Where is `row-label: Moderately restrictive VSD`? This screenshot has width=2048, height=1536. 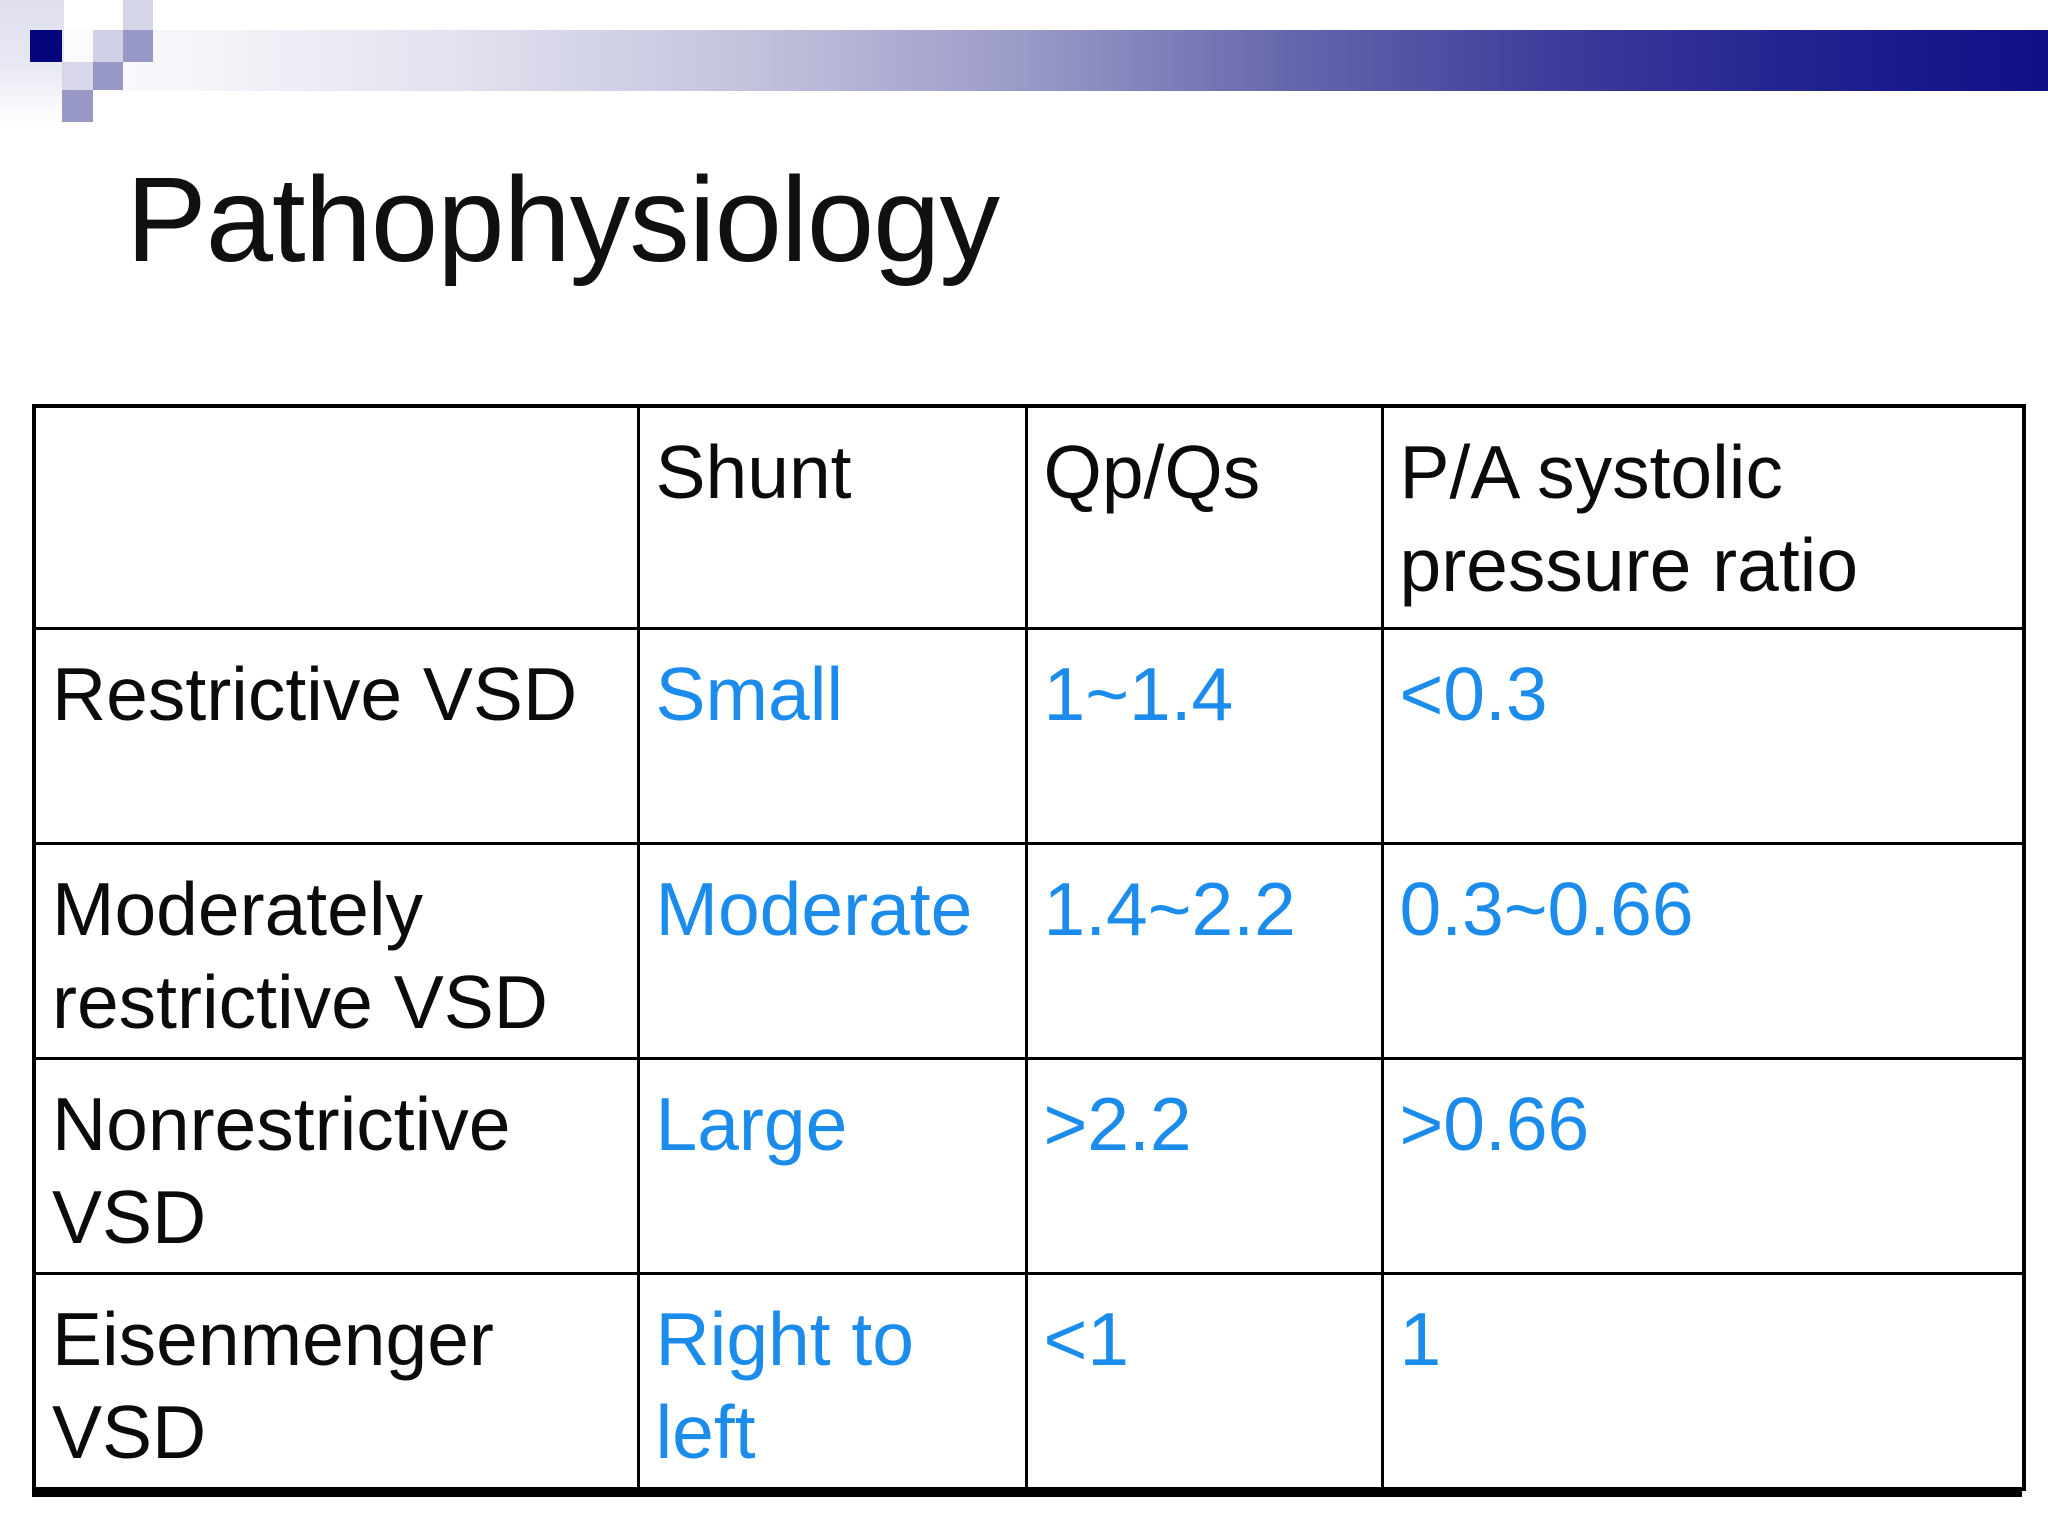
row-label: Moderately restrictive VSD is located at coordinates (336, 950).